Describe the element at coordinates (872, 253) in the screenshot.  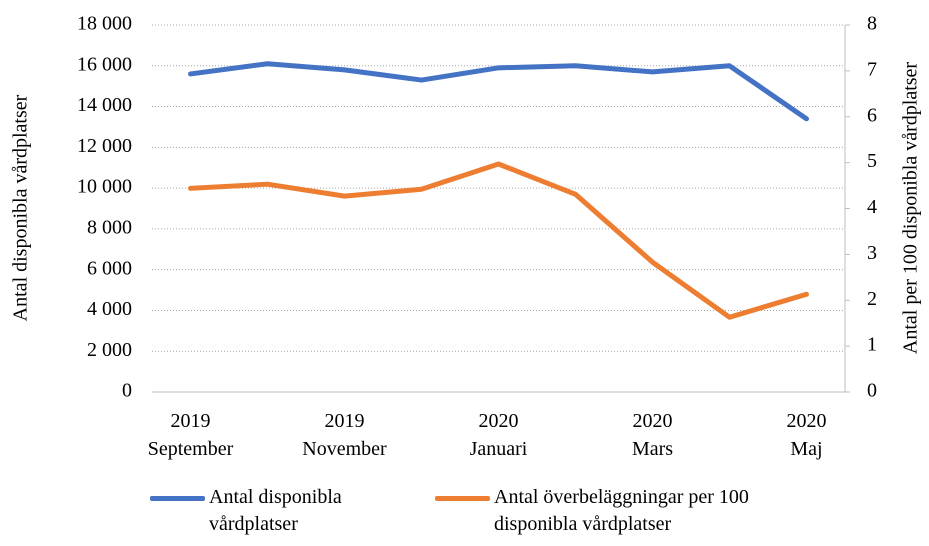
I see `y2-tick-label: 3` at that location.